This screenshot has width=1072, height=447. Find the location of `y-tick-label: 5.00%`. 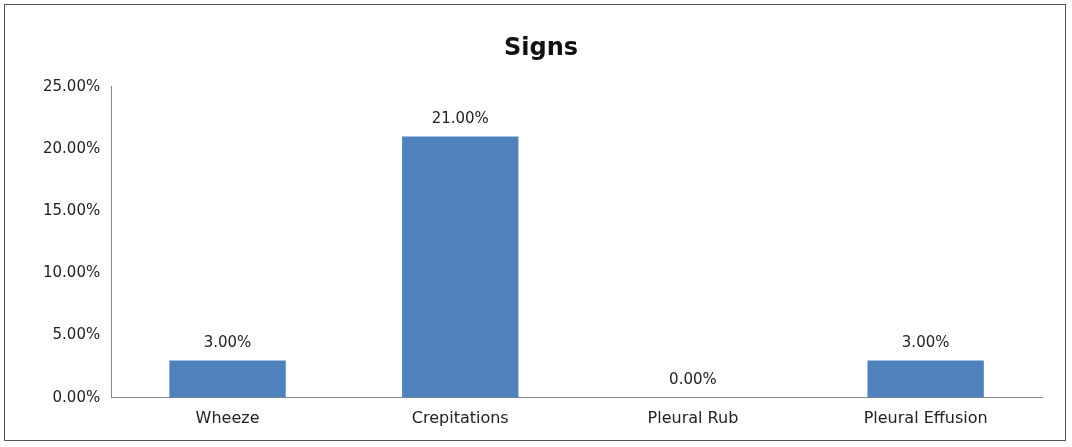

y-tick-label: 5.00% is located at coordinates (76, 334).